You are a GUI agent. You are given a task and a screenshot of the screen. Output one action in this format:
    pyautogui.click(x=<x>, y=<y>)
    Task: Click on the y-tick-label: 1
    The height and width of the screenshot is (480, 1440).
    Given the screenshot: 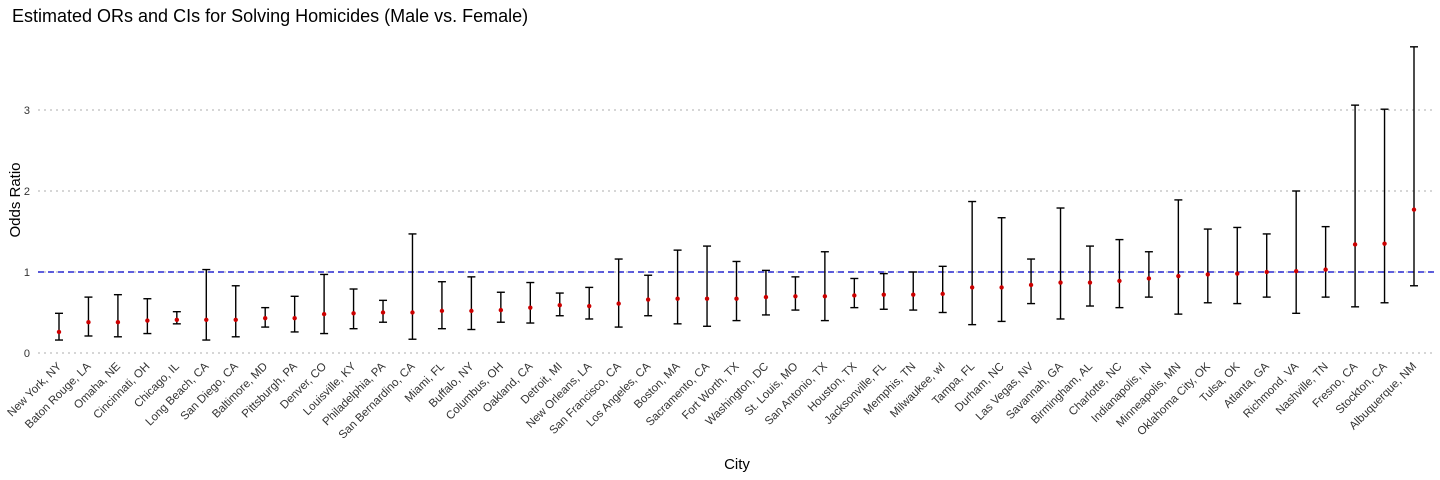 What is the action you would take?
    pyautogui.click(x=27, y=273)
    